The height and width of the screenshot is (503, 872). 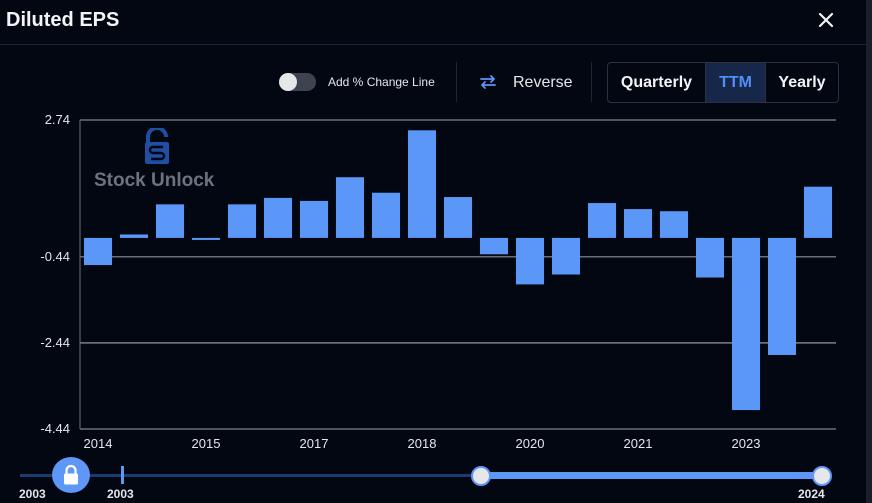 I want to click on x-tick-label: 2023, so click(x=746, y=443).